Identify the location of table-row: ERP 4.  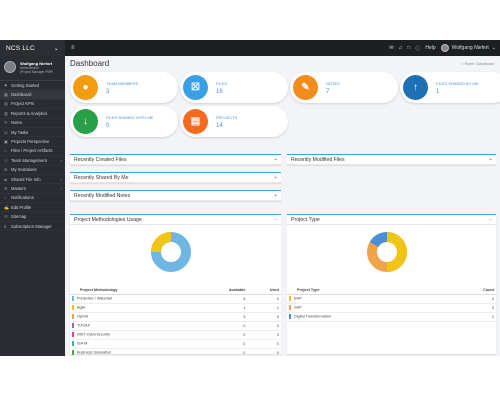
(391, 299).